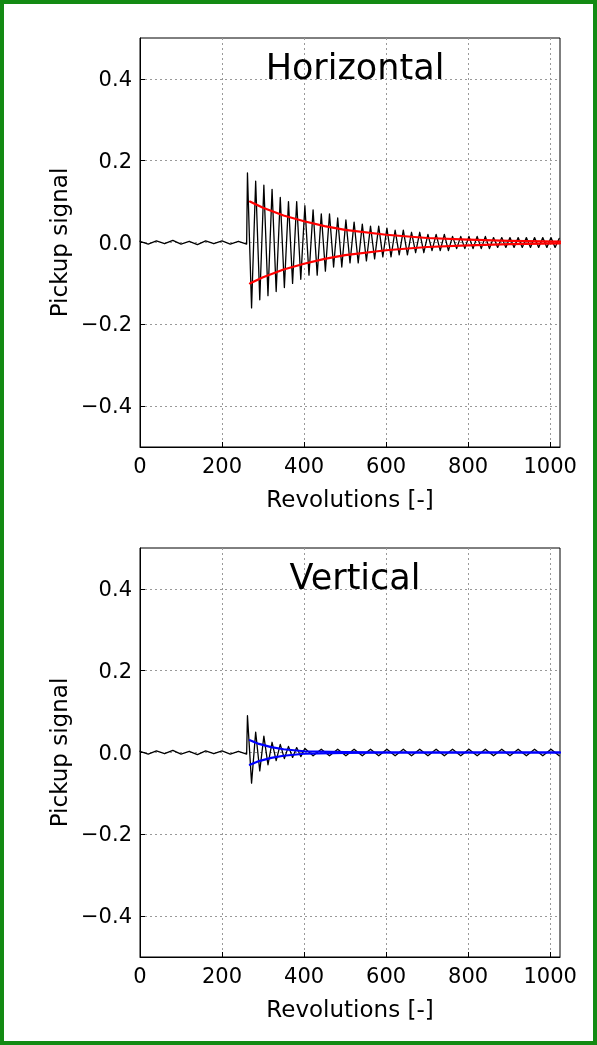  Describe the element at coordinates (355, 66) in the screenshot. I see `chart-title: Horizontal` at that location.